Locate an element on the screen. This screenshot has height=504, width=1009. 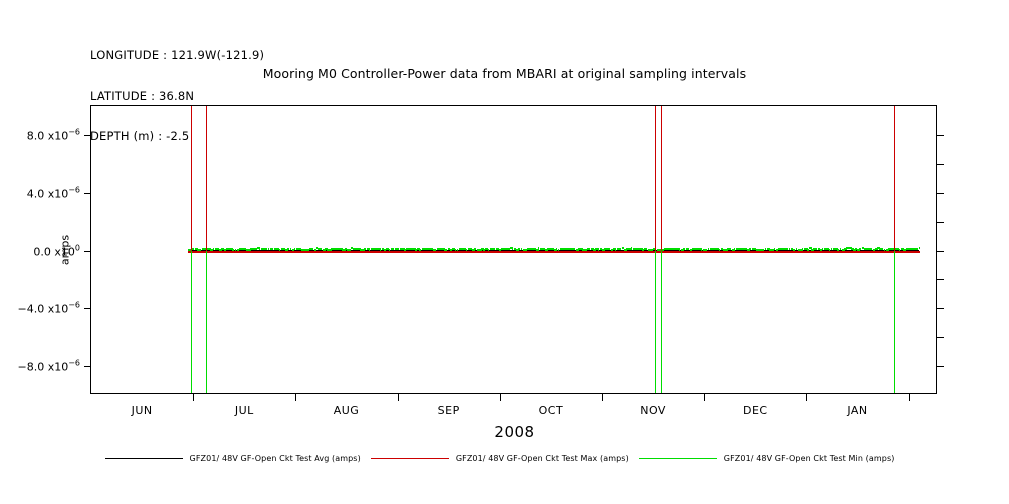
legend-item: GFZ01/ 48V GF-Open Ckt Test Min (amps) is located at coordinates (771, 458).